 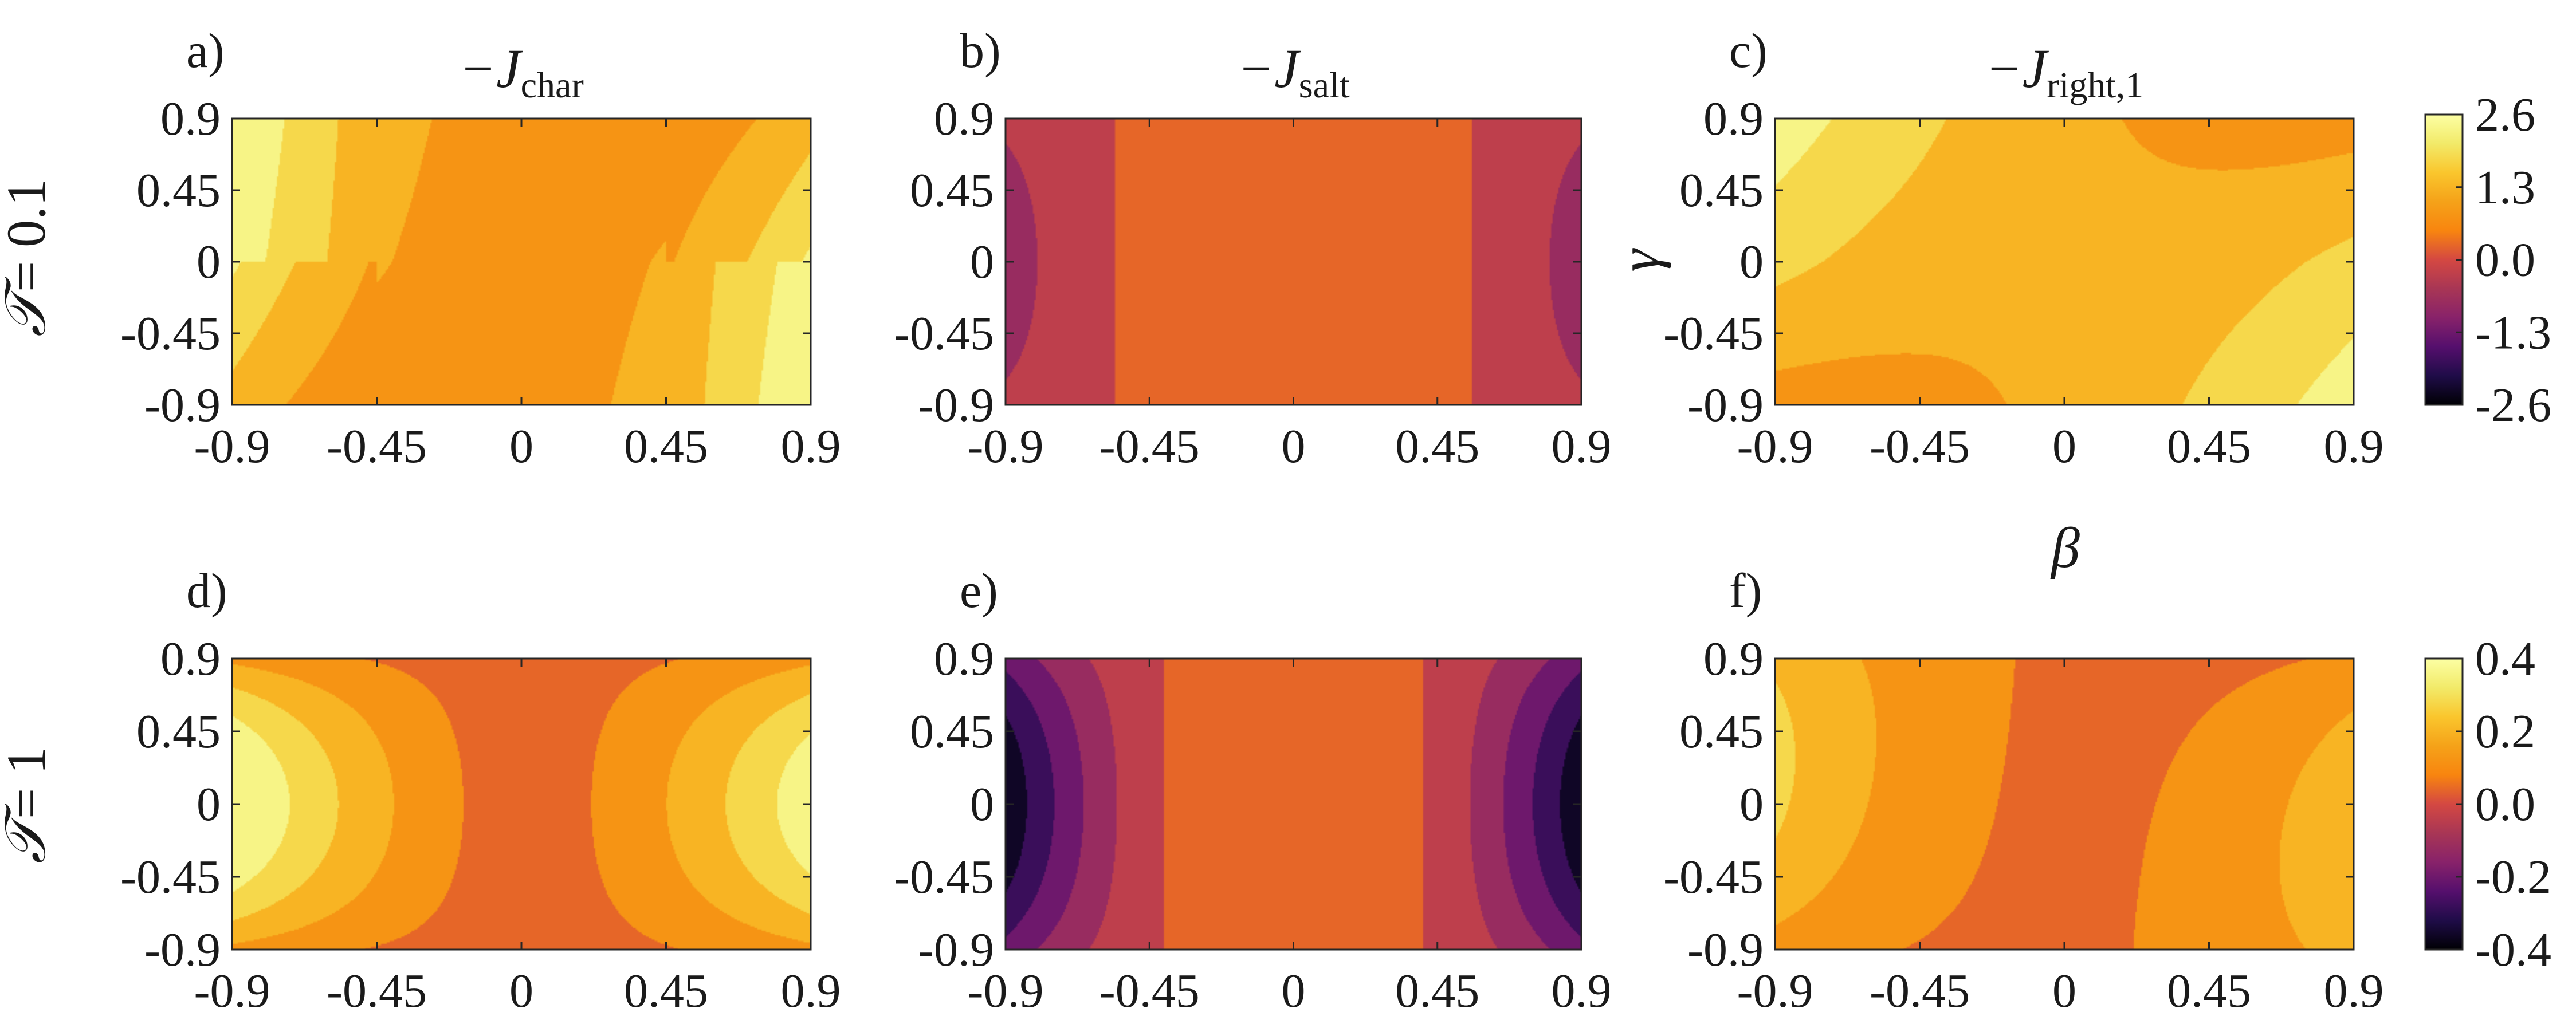 What do you see at coordinates (2513, 332) in the screenshot?
I see `colorbar-tick-label: -1.3` at bounding box center [2513, 332].